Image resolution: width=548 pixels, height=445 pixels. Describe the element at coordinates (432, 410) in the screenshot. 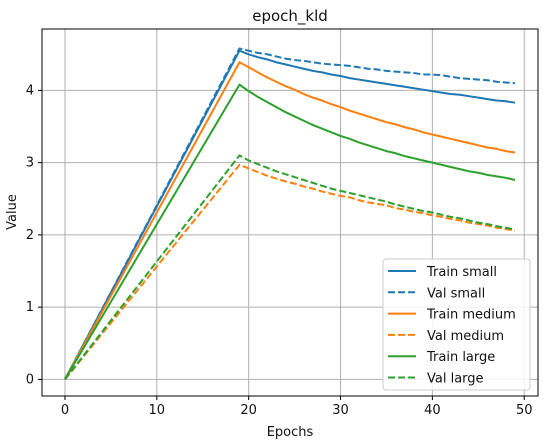

I see `x-tick-label: 40` at that location.